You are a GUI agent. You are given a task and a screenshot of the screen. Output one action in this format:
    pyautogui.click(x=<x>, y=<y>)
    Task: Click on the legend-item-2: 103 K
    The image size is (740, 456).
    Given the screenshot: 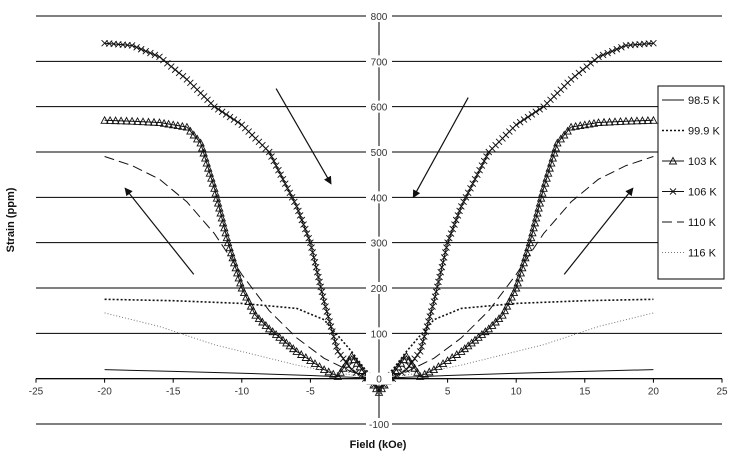 What is the action you would take?
    pyautogui.click(x=689, y=162)
    